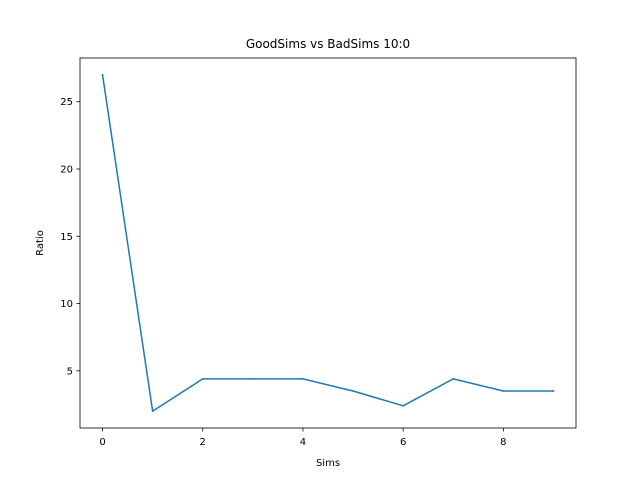 This screenshot has width=640, height=480. Describe the element at coordinates (66, 170) in the screenshot. I see `y-tick-label: 20` at that location.